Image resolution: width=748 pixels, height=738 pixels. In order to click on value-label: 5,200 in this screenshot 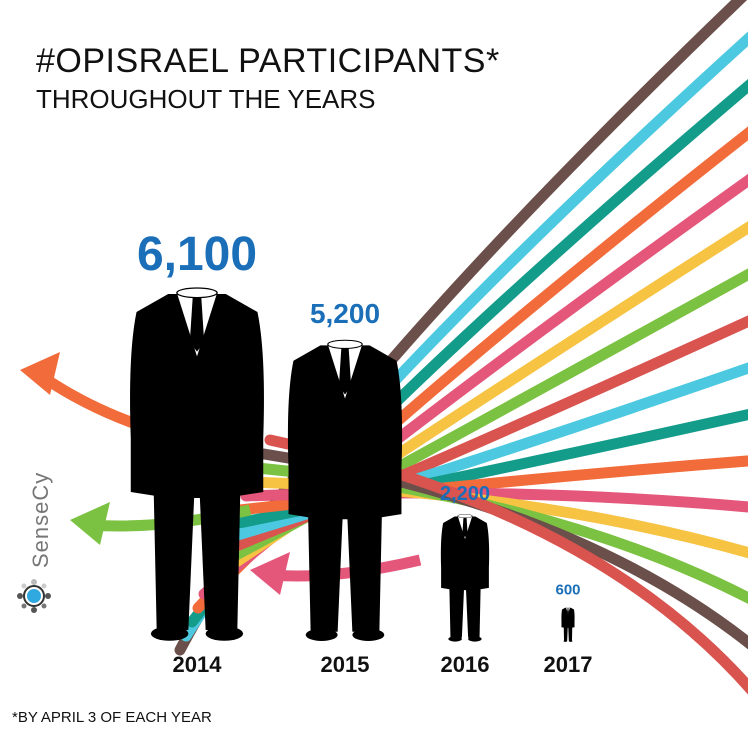, I will do `click(345, 313)`.